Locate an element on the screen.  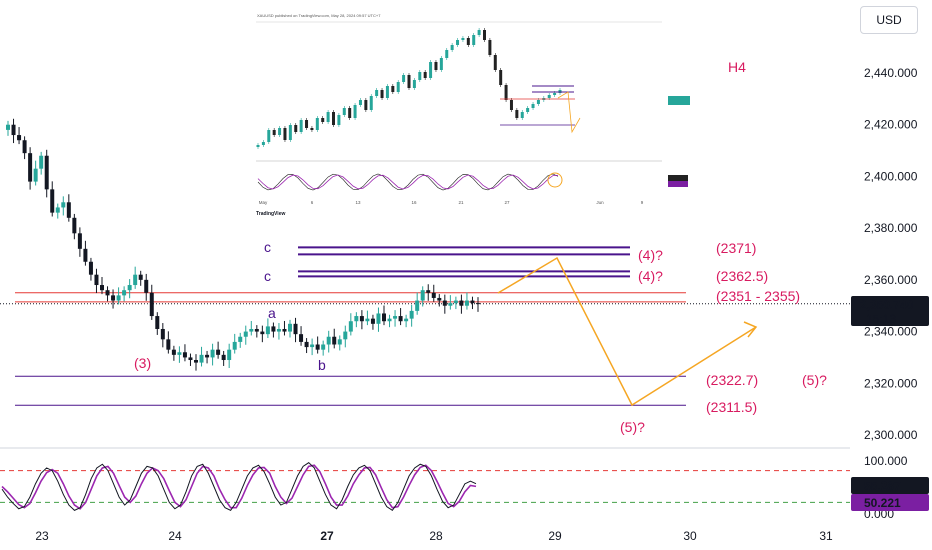
wave-label-5-right: (5)? is located at coordinates (814, 380).